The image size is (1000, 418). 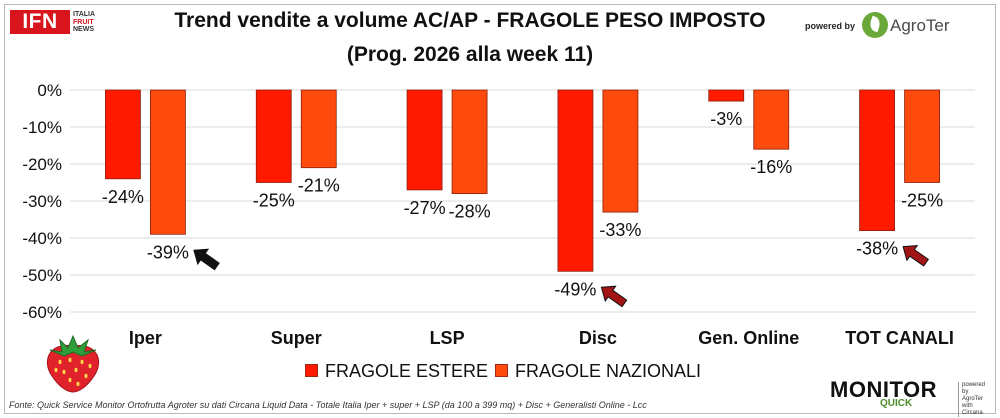 What do you see at coordinates (608, 371) in the screenshot?
I see `legend-label-nazionali: FRAGOLE NAZIONALI` at bounding box center [608, 371].